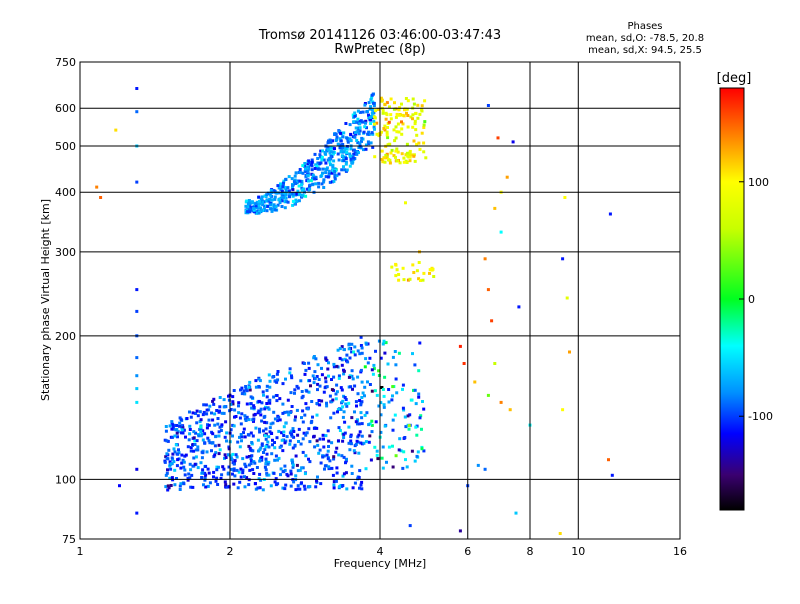  What do you see at coordinates (746, 299) in the screenshot?
I see `phase-colorbar: -100 0 100` at bounding box center [746, 299].